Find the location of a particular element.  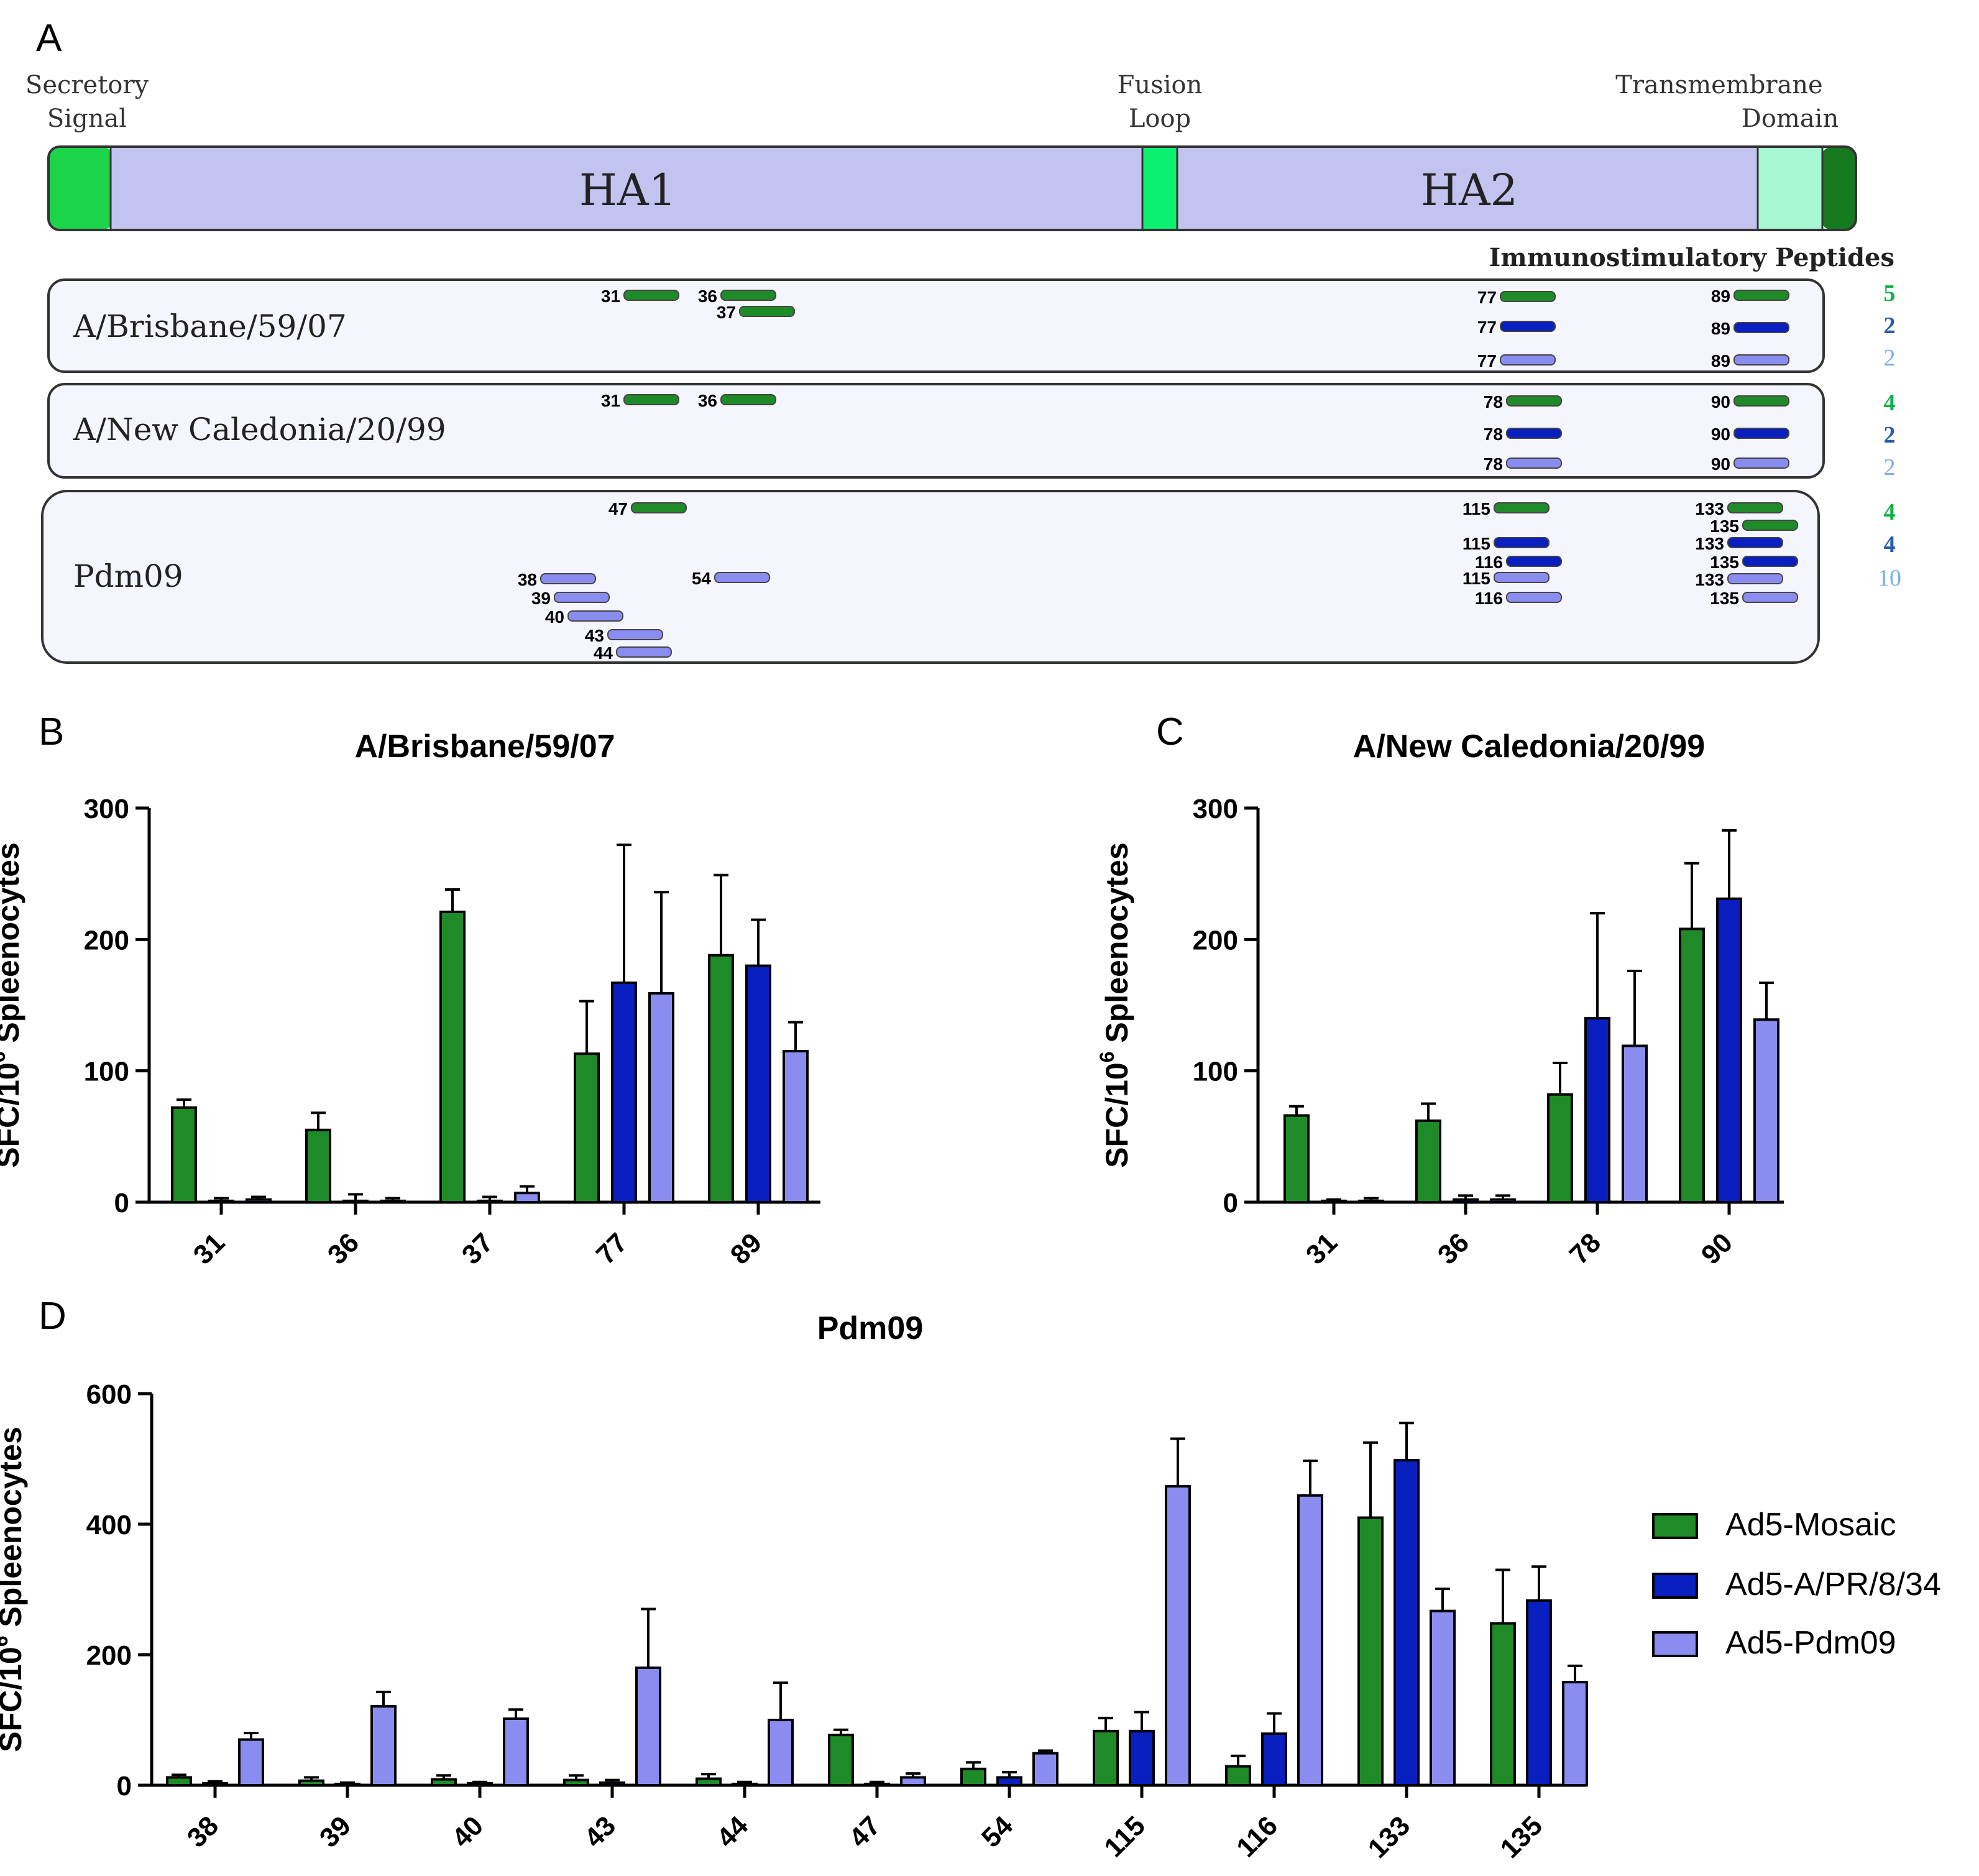

strain-box-new-caledonia is located at coordinates (936, 431).